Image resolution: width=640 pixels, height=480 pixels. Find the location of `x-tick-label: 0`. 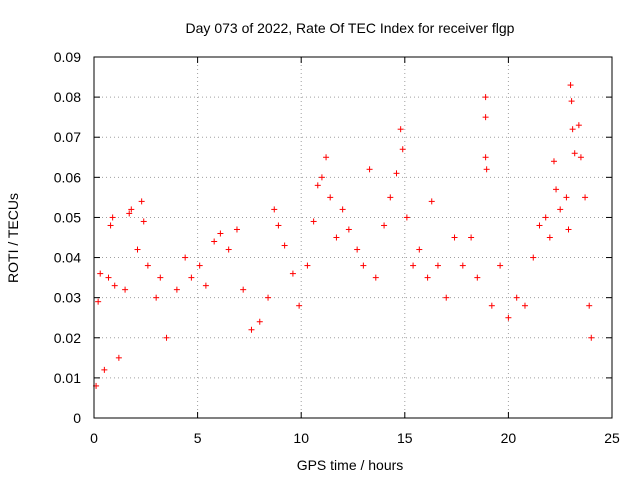

x-tick-label: 0 is located at coordinates (94, 438).